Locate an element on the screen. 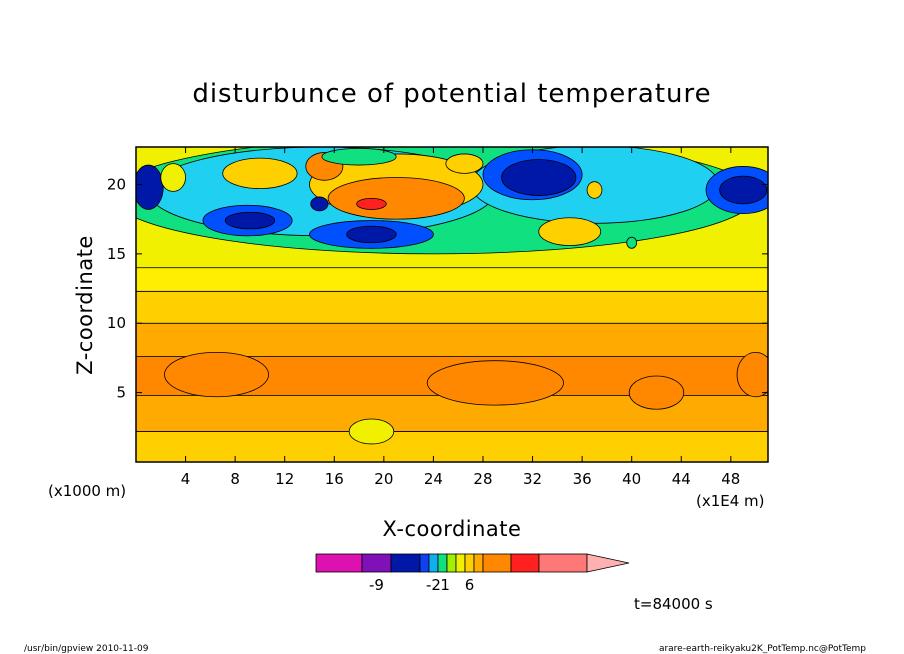 The image size is (904, 654). chart-title: disturbunce of potential temperature is located at coordinates (451, 94).